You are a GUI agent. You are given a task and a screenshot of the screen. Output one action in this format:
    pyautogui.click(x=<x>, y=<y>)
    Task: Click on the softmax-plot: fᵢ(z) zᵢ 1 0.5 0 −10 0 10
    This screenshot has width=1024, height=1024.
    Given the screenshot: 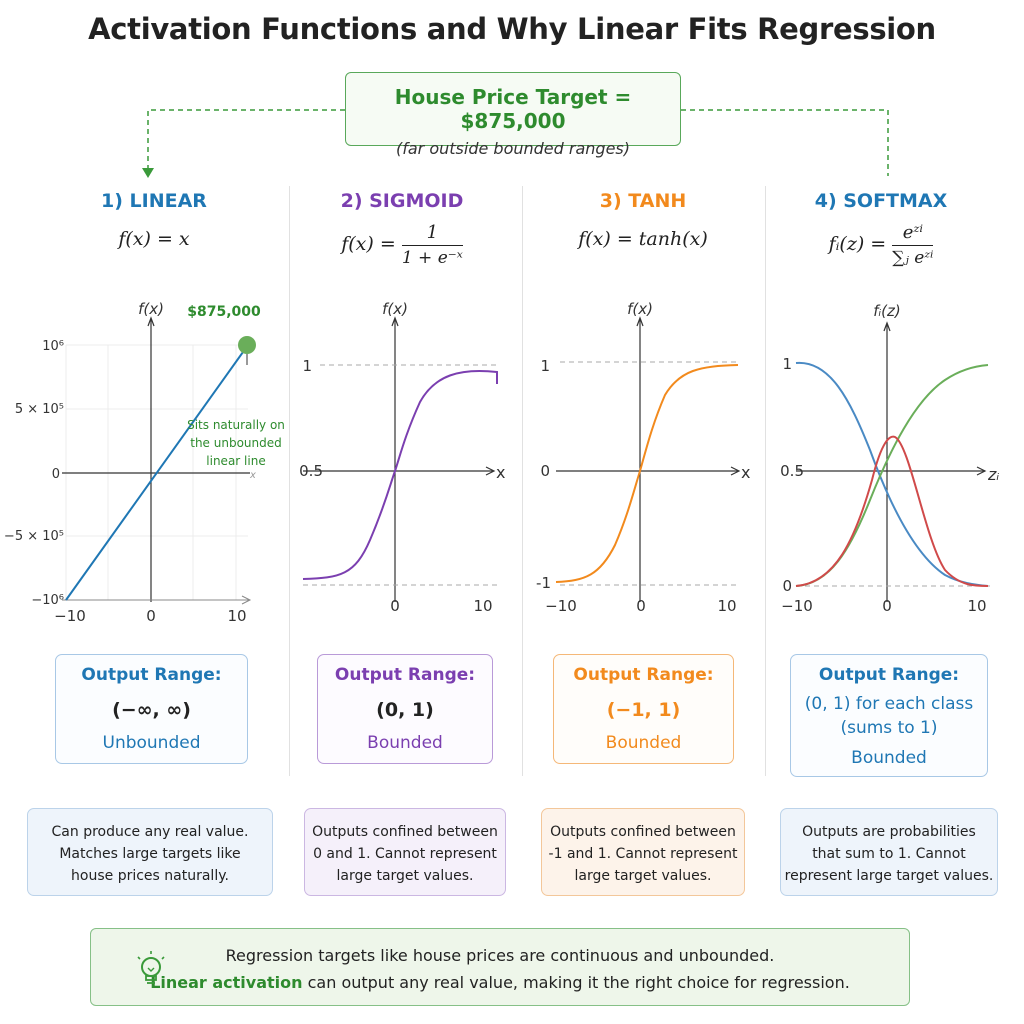 What is the action you would take?
    pyautogui.click(x=889, y=458)
    